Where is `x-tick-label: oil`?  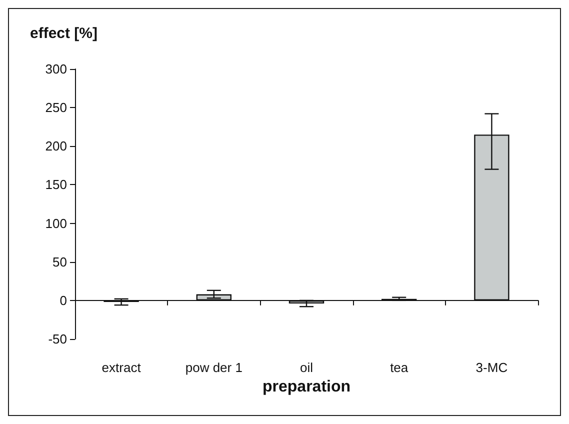 x-tick-label: oil is located at coordinates (307, 367).